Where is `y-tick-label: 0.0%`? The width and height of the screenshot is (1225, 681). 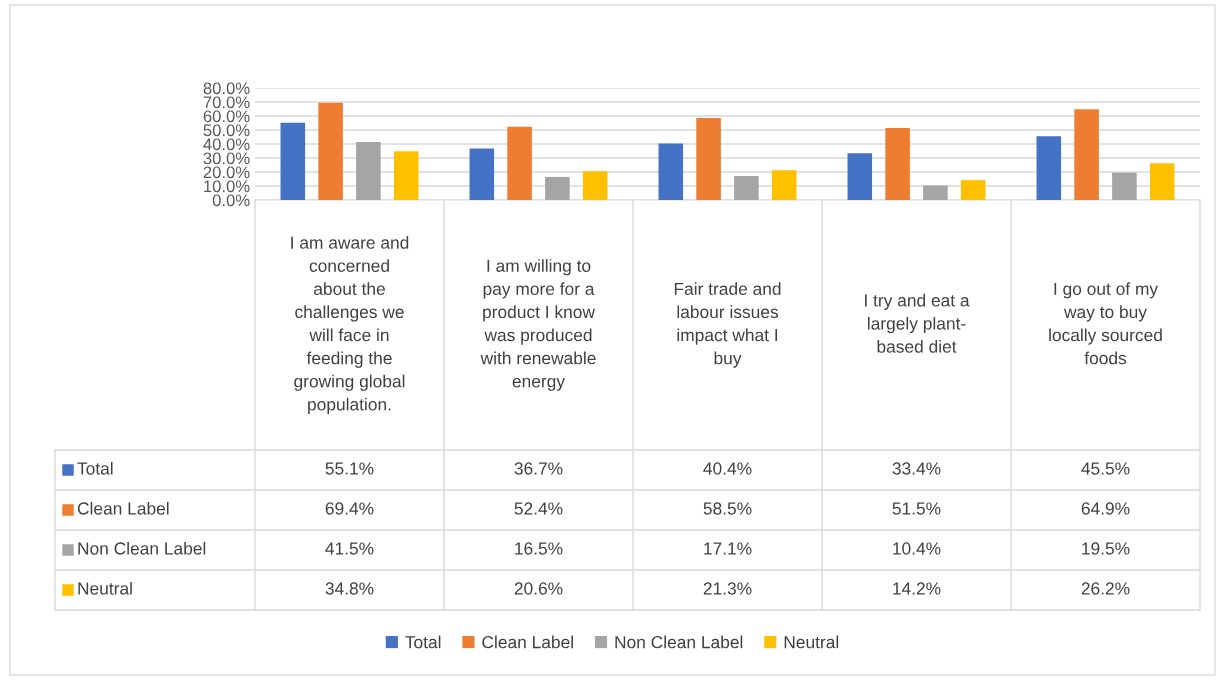
y-tick-label: 0.0% is located at coordinates (231, 200).